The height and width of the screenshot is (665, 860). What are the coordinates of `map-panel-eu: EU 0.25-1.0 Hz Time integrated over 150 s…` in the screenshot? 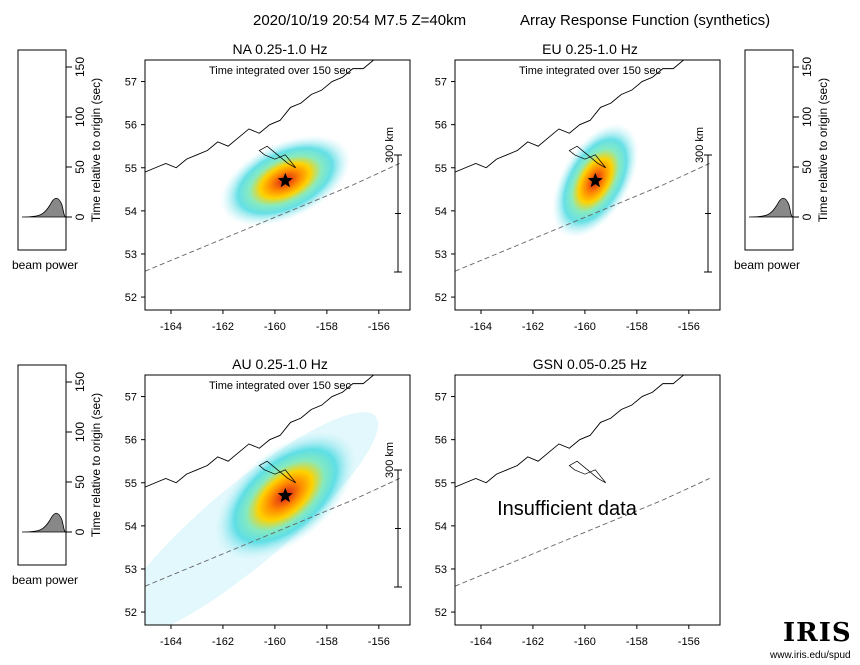 It's located at (578, 187).